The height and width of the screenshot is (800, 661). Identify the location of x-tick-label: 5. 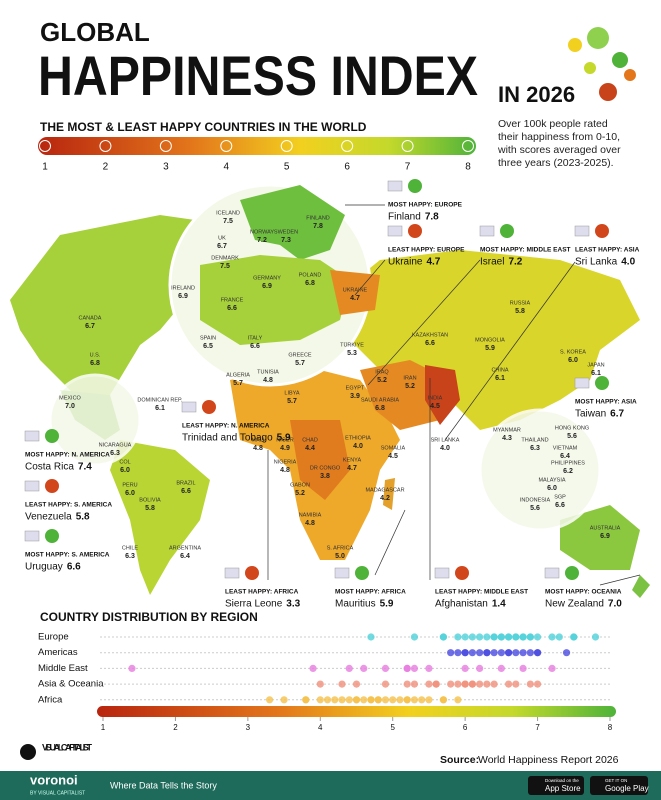
(392, 727).